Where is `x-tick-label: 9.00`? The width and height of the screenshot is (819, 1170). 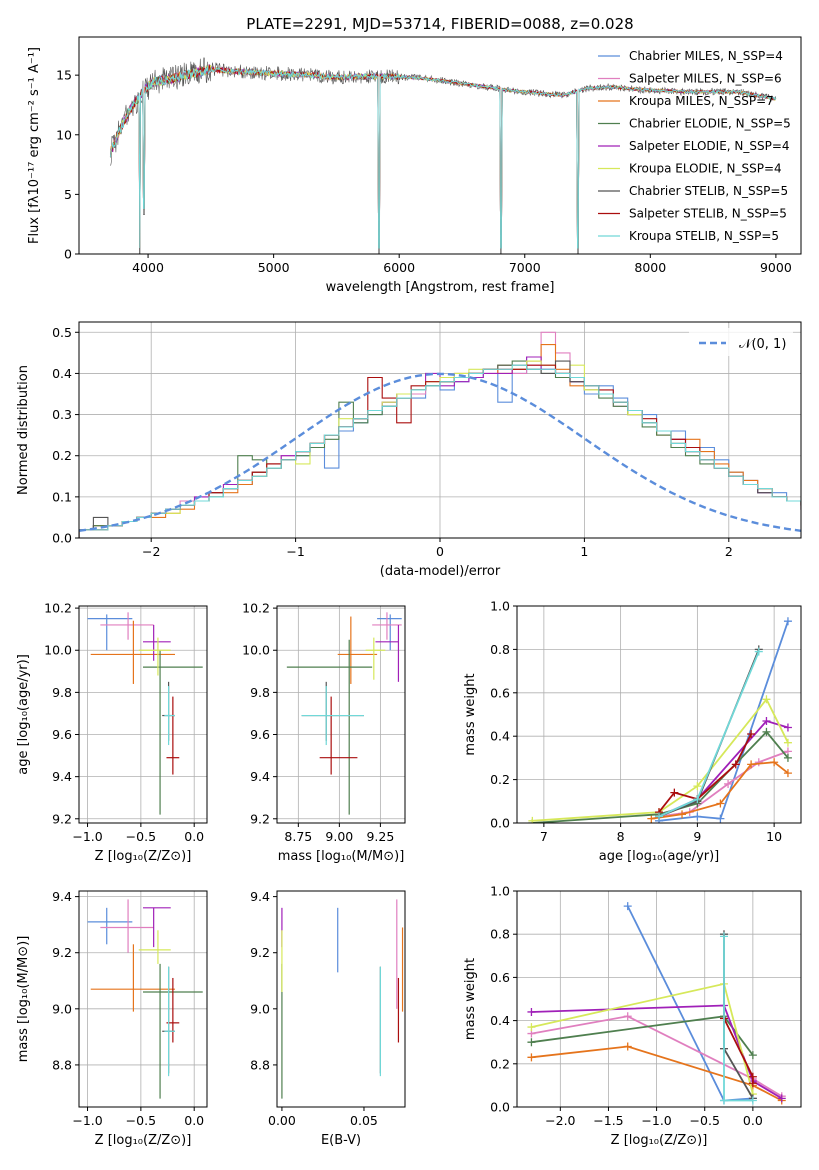 x-tick-label: 9.00 is located at coordinates (339, 836).